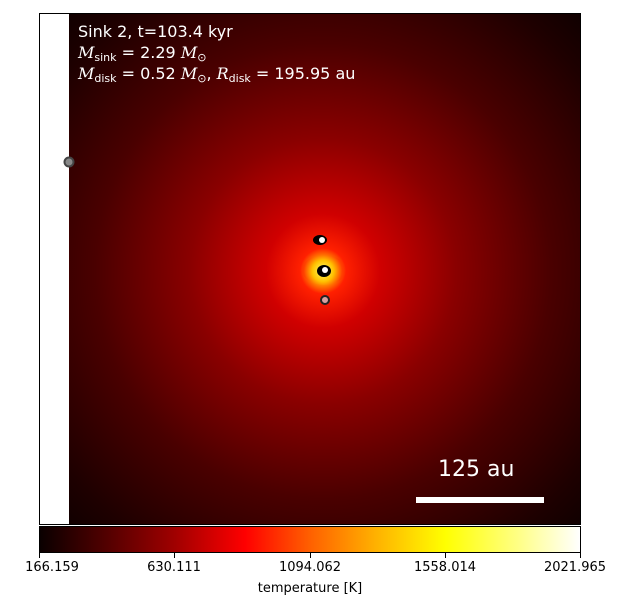  I want to click on colorbar-tick-label: 166.159, so click(52, 567).